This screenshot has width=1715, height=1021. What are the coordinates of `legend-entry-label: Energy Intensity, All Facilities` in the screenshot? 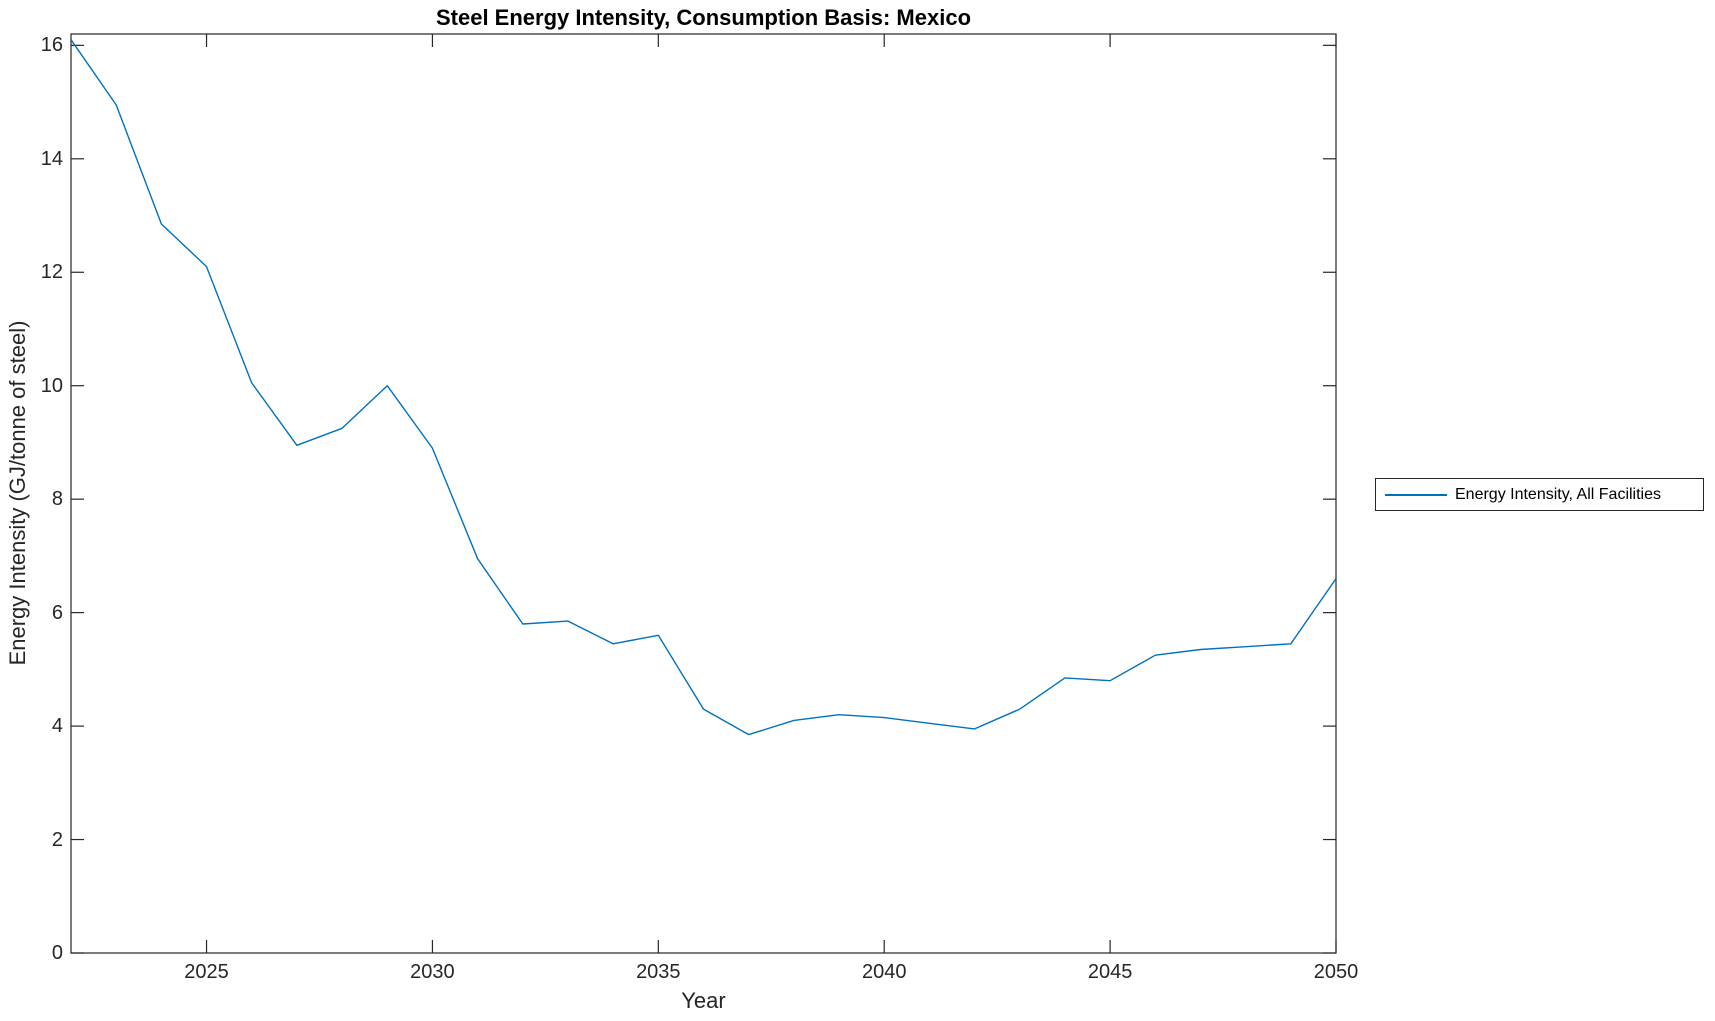 It's located at (1558, 494).